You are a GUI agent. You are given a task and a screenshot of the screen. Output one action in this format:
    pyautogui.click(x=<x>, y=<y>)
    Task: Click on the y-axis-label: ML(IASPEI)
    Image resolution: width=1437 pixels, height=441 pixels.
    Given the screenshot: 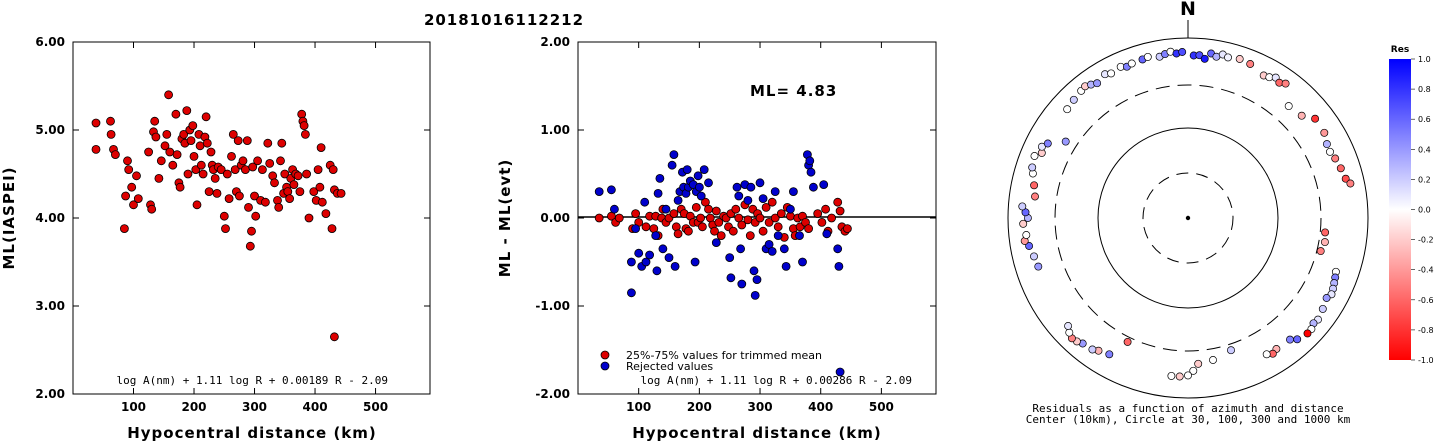 What is the action you would take?
    pyautogui.click(x=9, y=217)
    